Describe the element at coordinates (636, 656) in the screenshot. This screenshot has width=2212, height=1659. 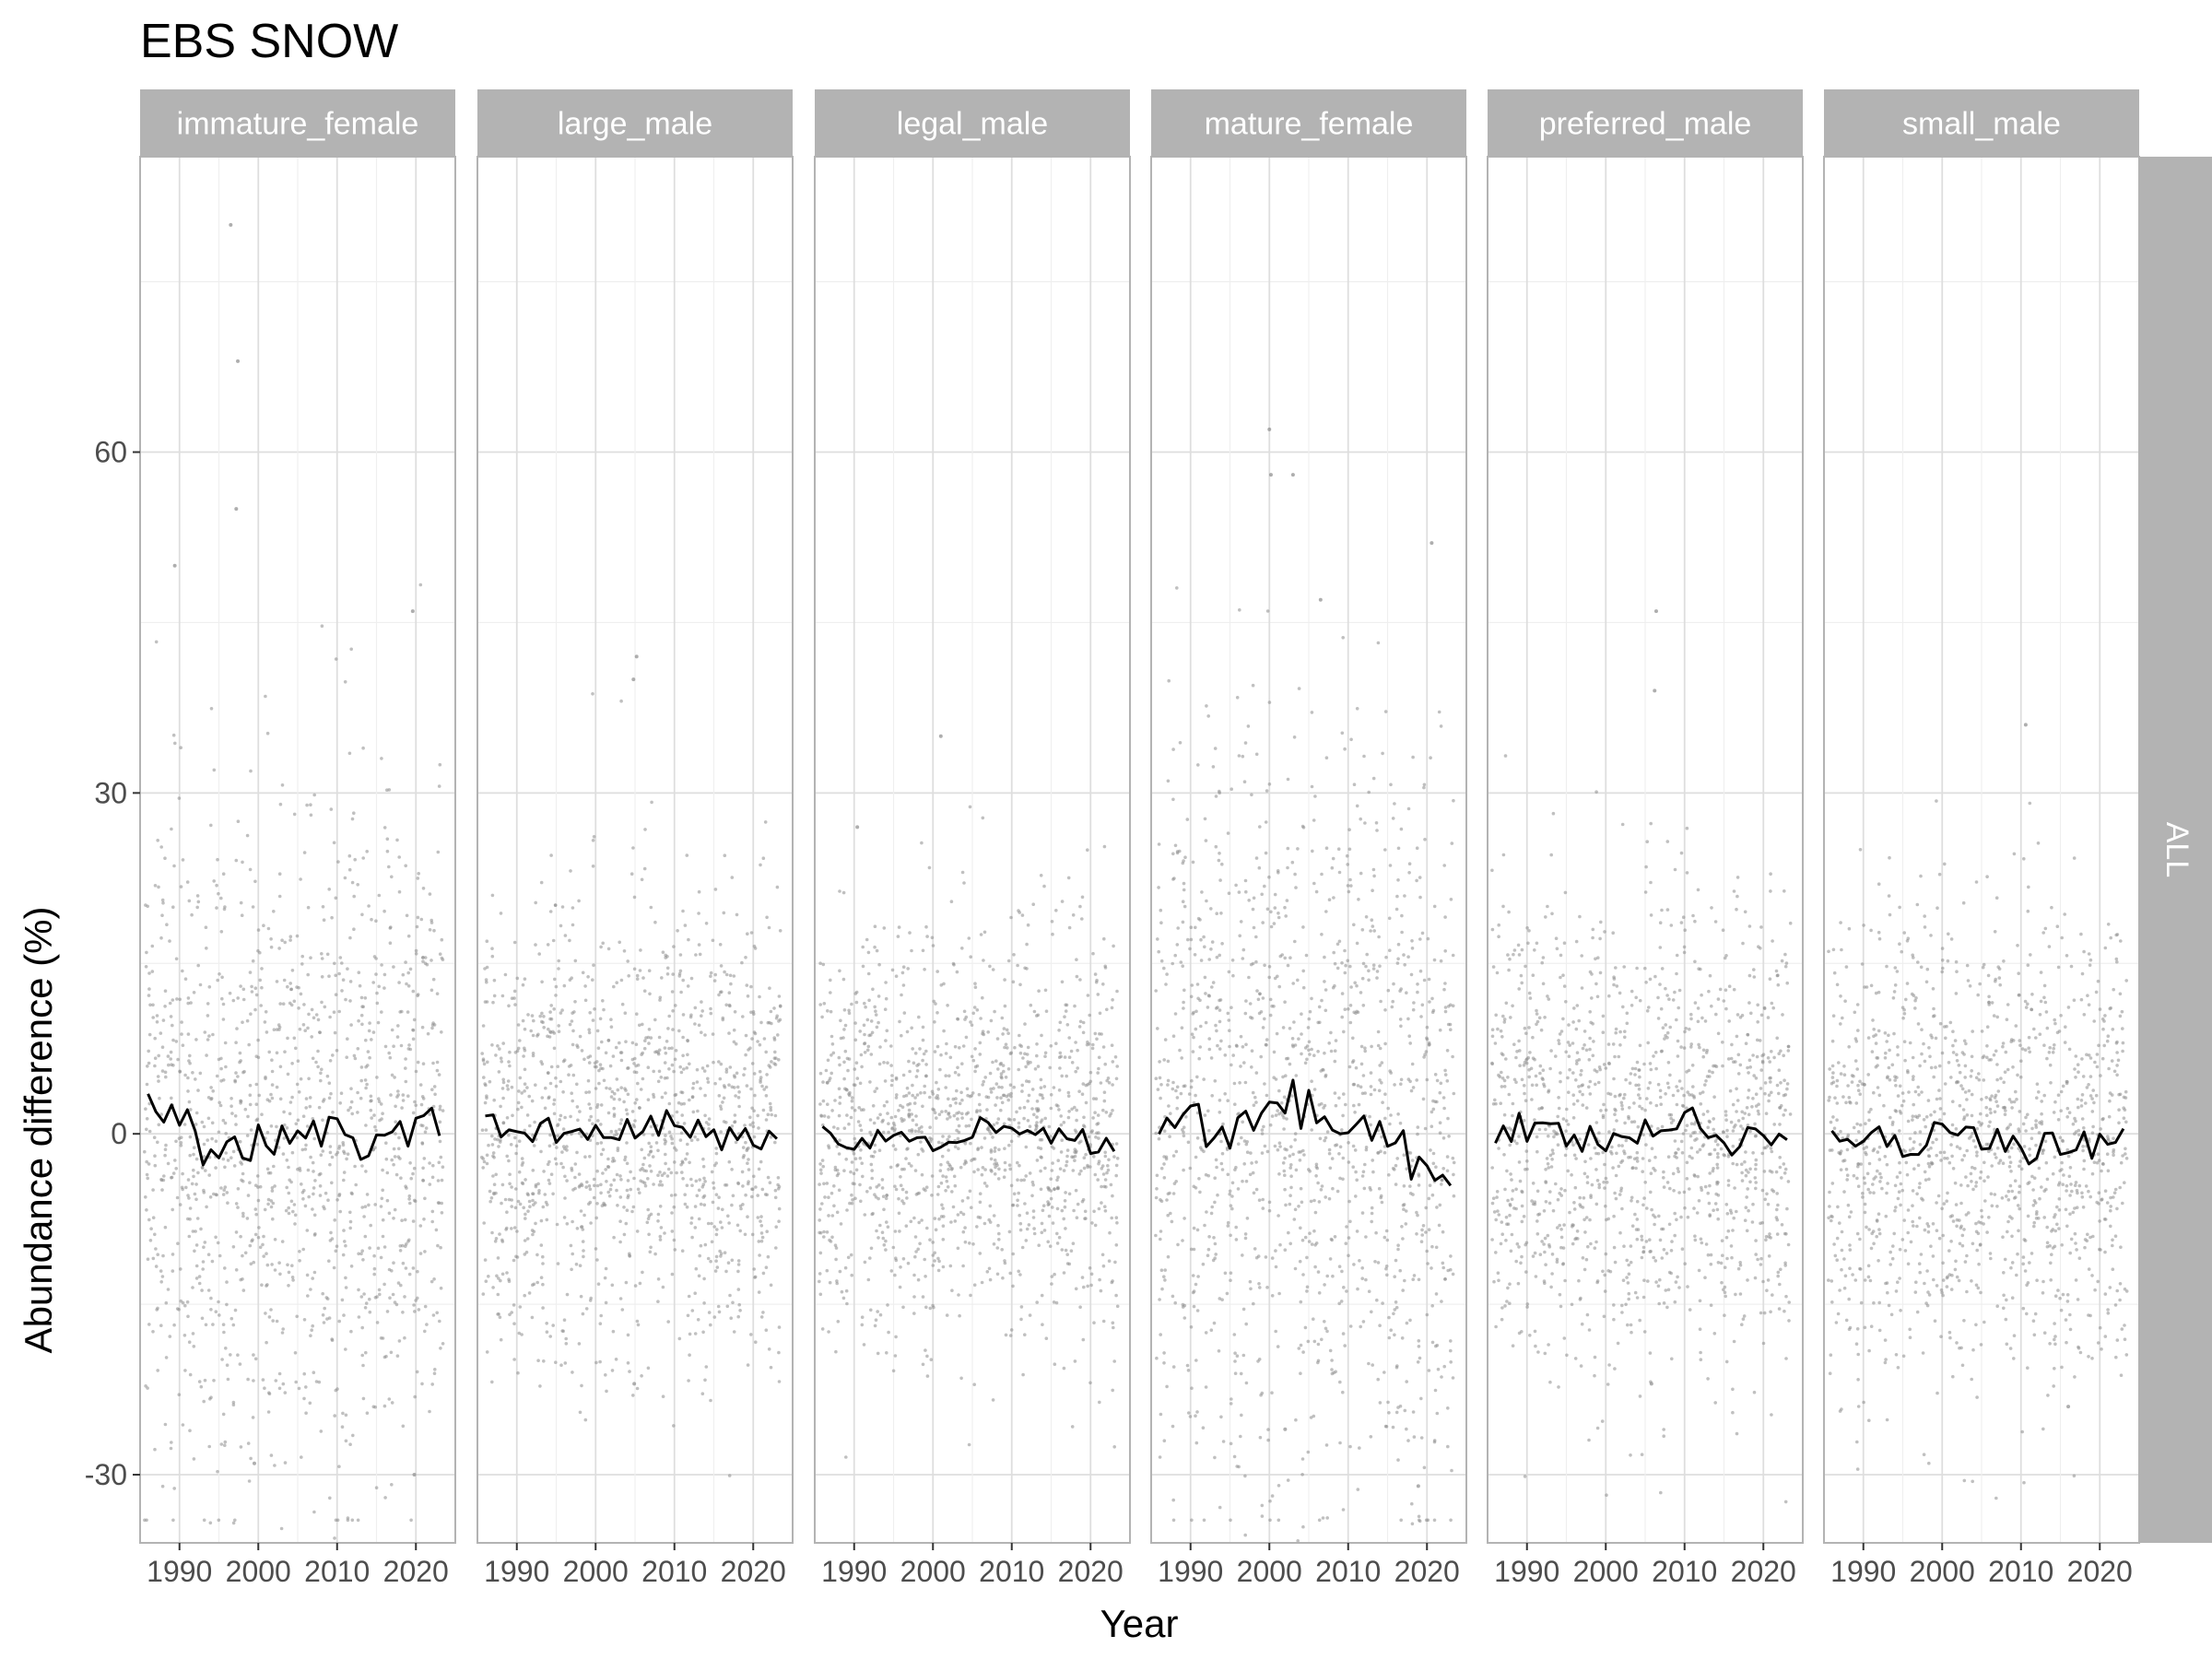
I see `scatter-point-outlier` at that location.